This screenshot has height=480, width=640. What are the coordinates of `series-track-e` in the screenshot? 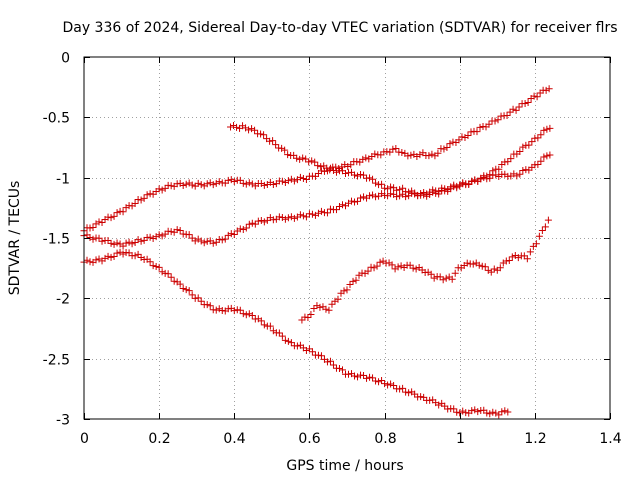 It's located at (425, 270).